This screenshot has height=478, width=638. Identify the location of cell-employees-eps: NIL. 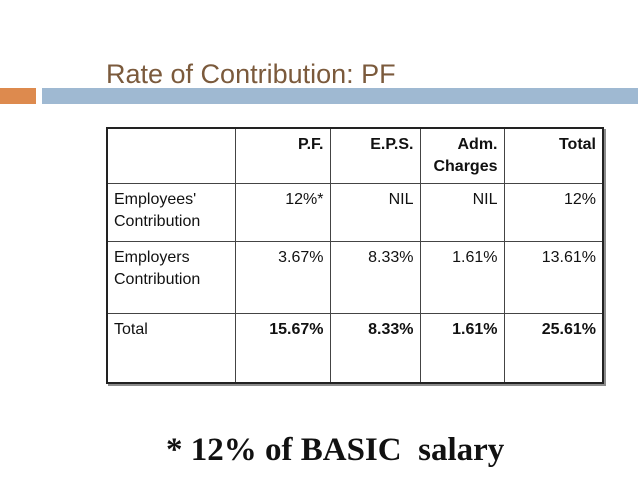
(375, 212).